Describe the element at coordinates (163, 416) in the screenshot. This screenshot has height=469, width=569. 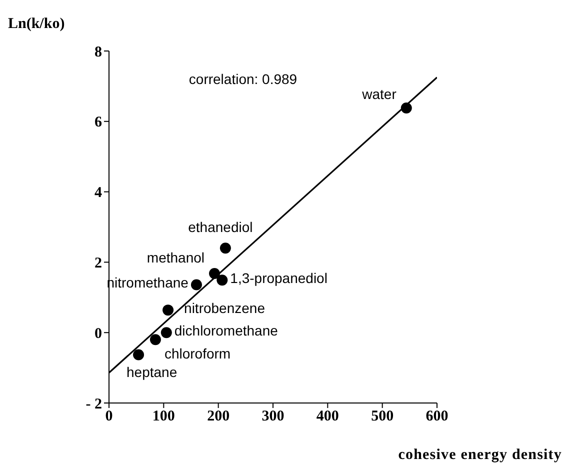
I see `x-tick-label: 100` at that location.